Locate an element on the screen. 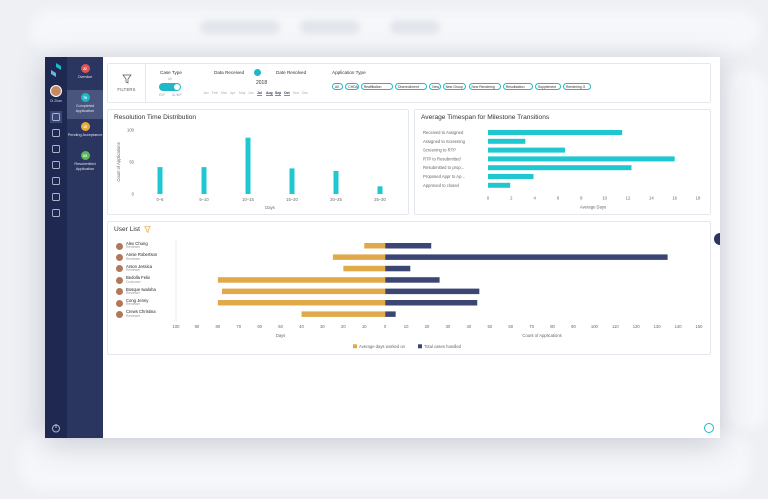  x-tick: 40 is located at coordinates (469, 326).